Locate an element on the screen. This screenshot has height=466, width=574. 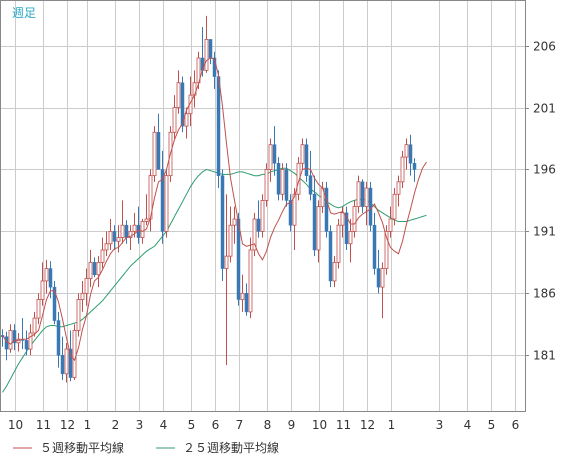
x-tick-label: 7 is located at coordinates (240, 425).